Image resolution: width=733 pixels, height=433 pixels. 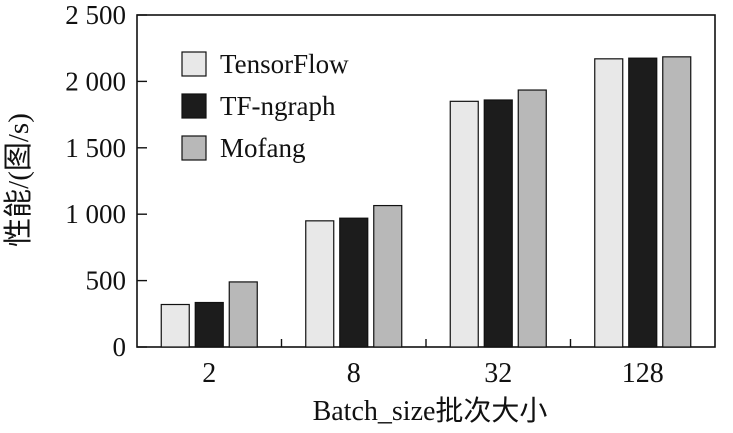 I want to click on legend-label: TensorFlow, so click(x=284, y=64).